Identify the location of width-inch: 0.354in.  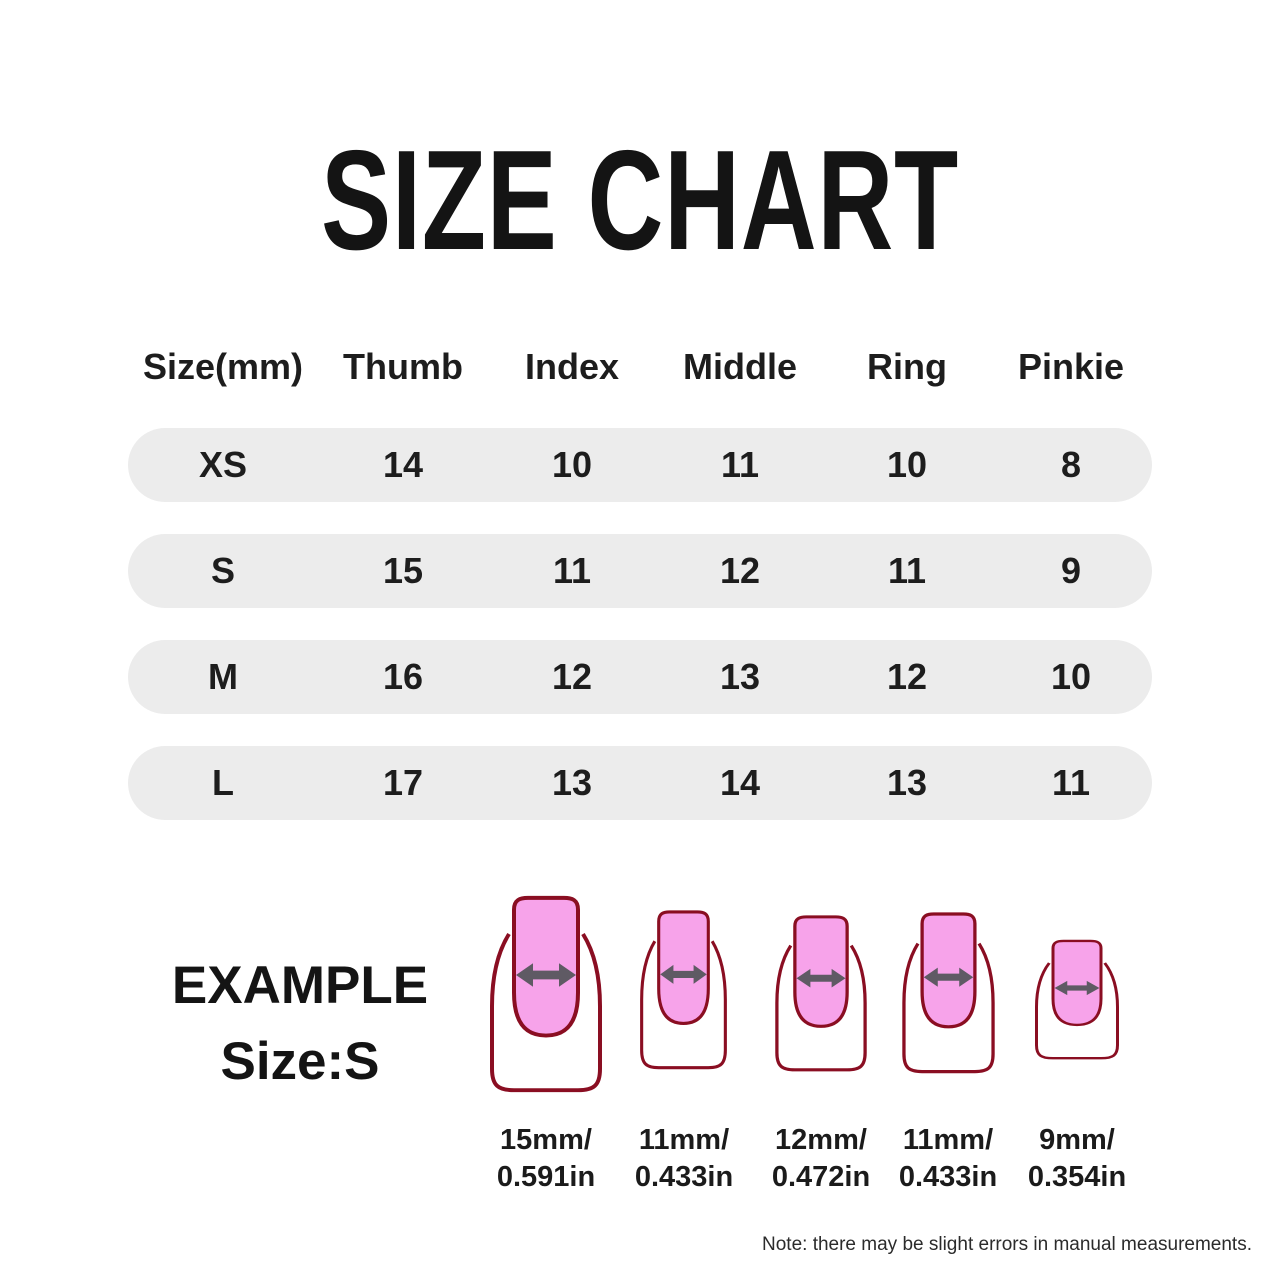
(1077, 1177).